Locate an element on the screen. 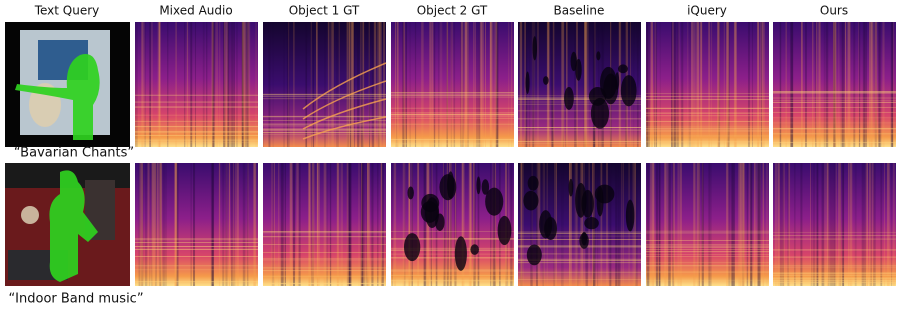 This screenshot has width=897, height=312. spectrogram-bg is located at coordinates (452, 84).